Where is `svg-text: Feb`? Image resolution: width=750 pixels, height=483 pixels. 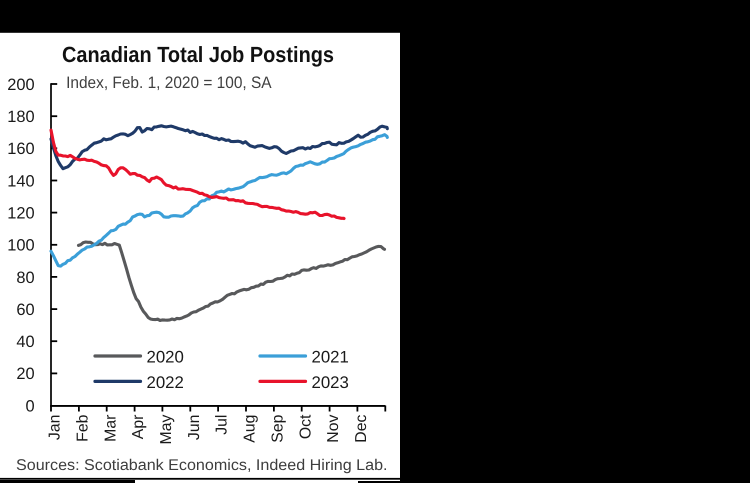
svg-text: Feb is located at coordinates (83, 427).